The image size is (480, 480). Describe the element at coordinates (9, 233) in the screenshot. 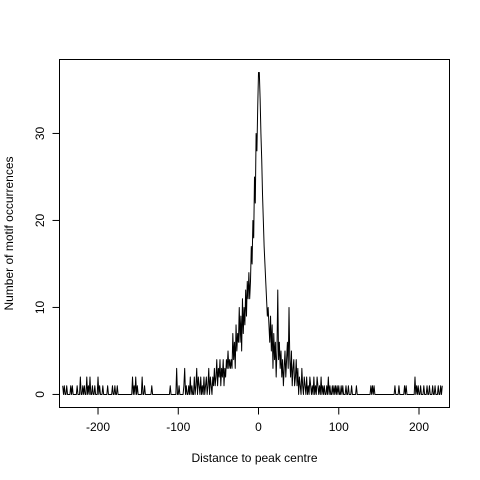

I see `y-axis-label: Number of motif occurrences` at that location.